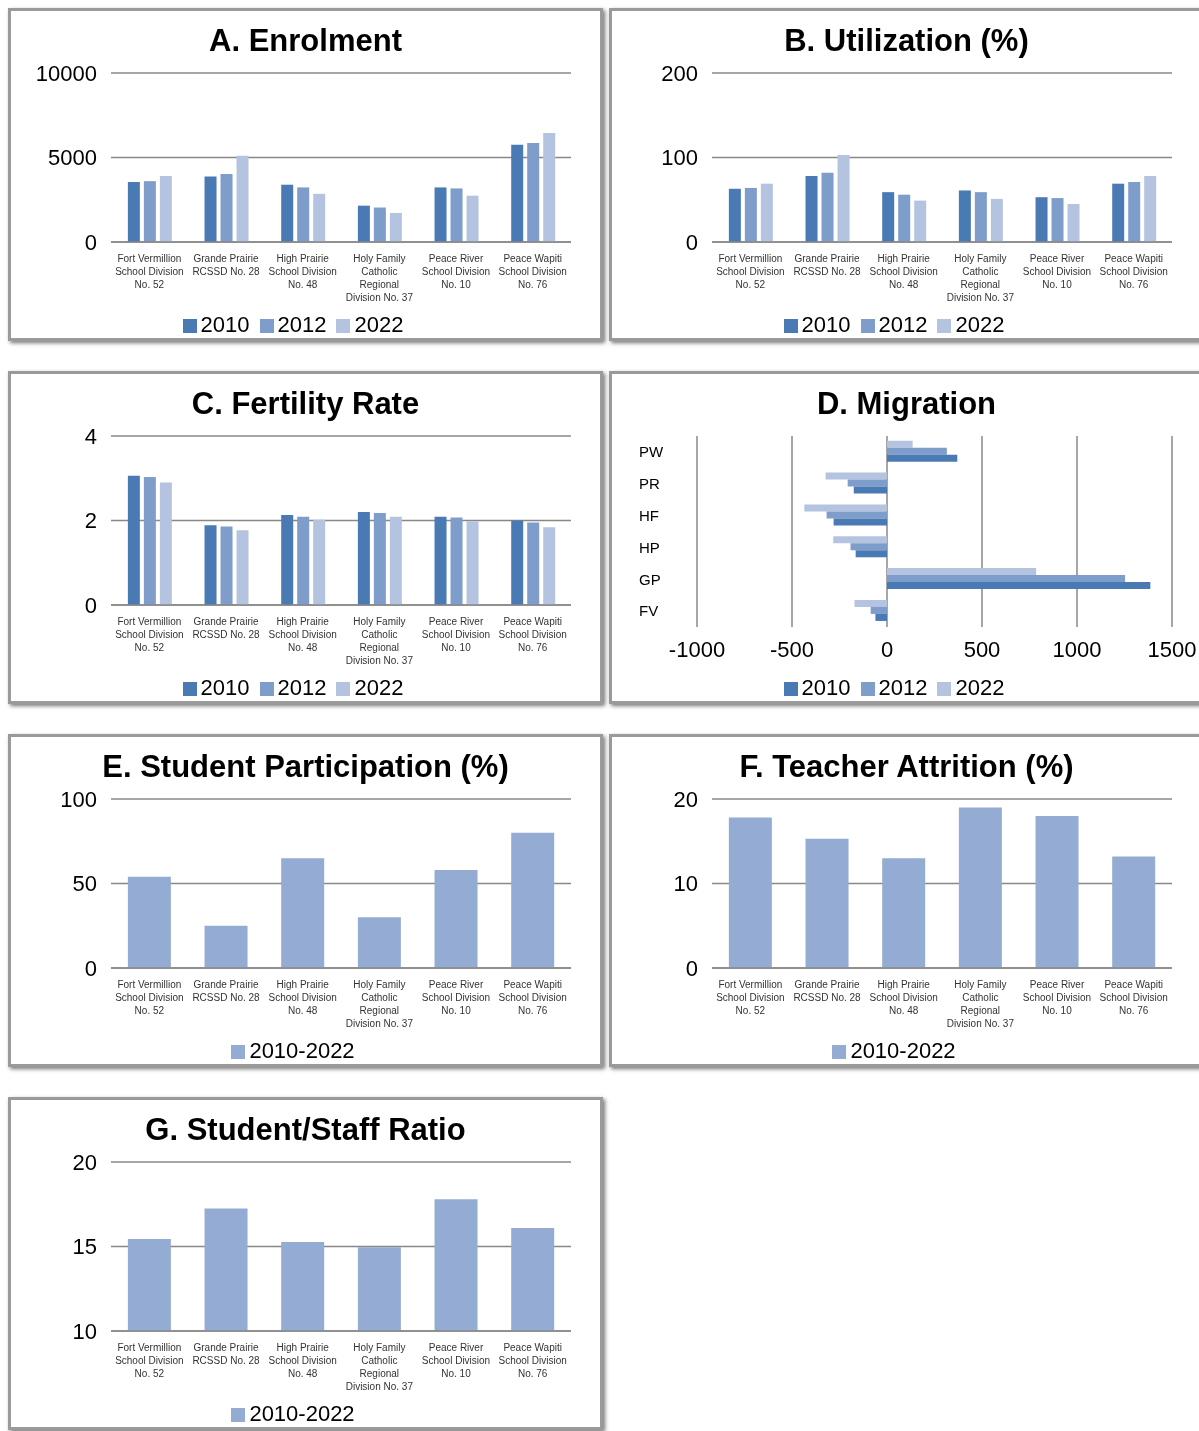 The image size is (1199, 1431). I want to click on x-tick-label: -1000, so click(696, 649).